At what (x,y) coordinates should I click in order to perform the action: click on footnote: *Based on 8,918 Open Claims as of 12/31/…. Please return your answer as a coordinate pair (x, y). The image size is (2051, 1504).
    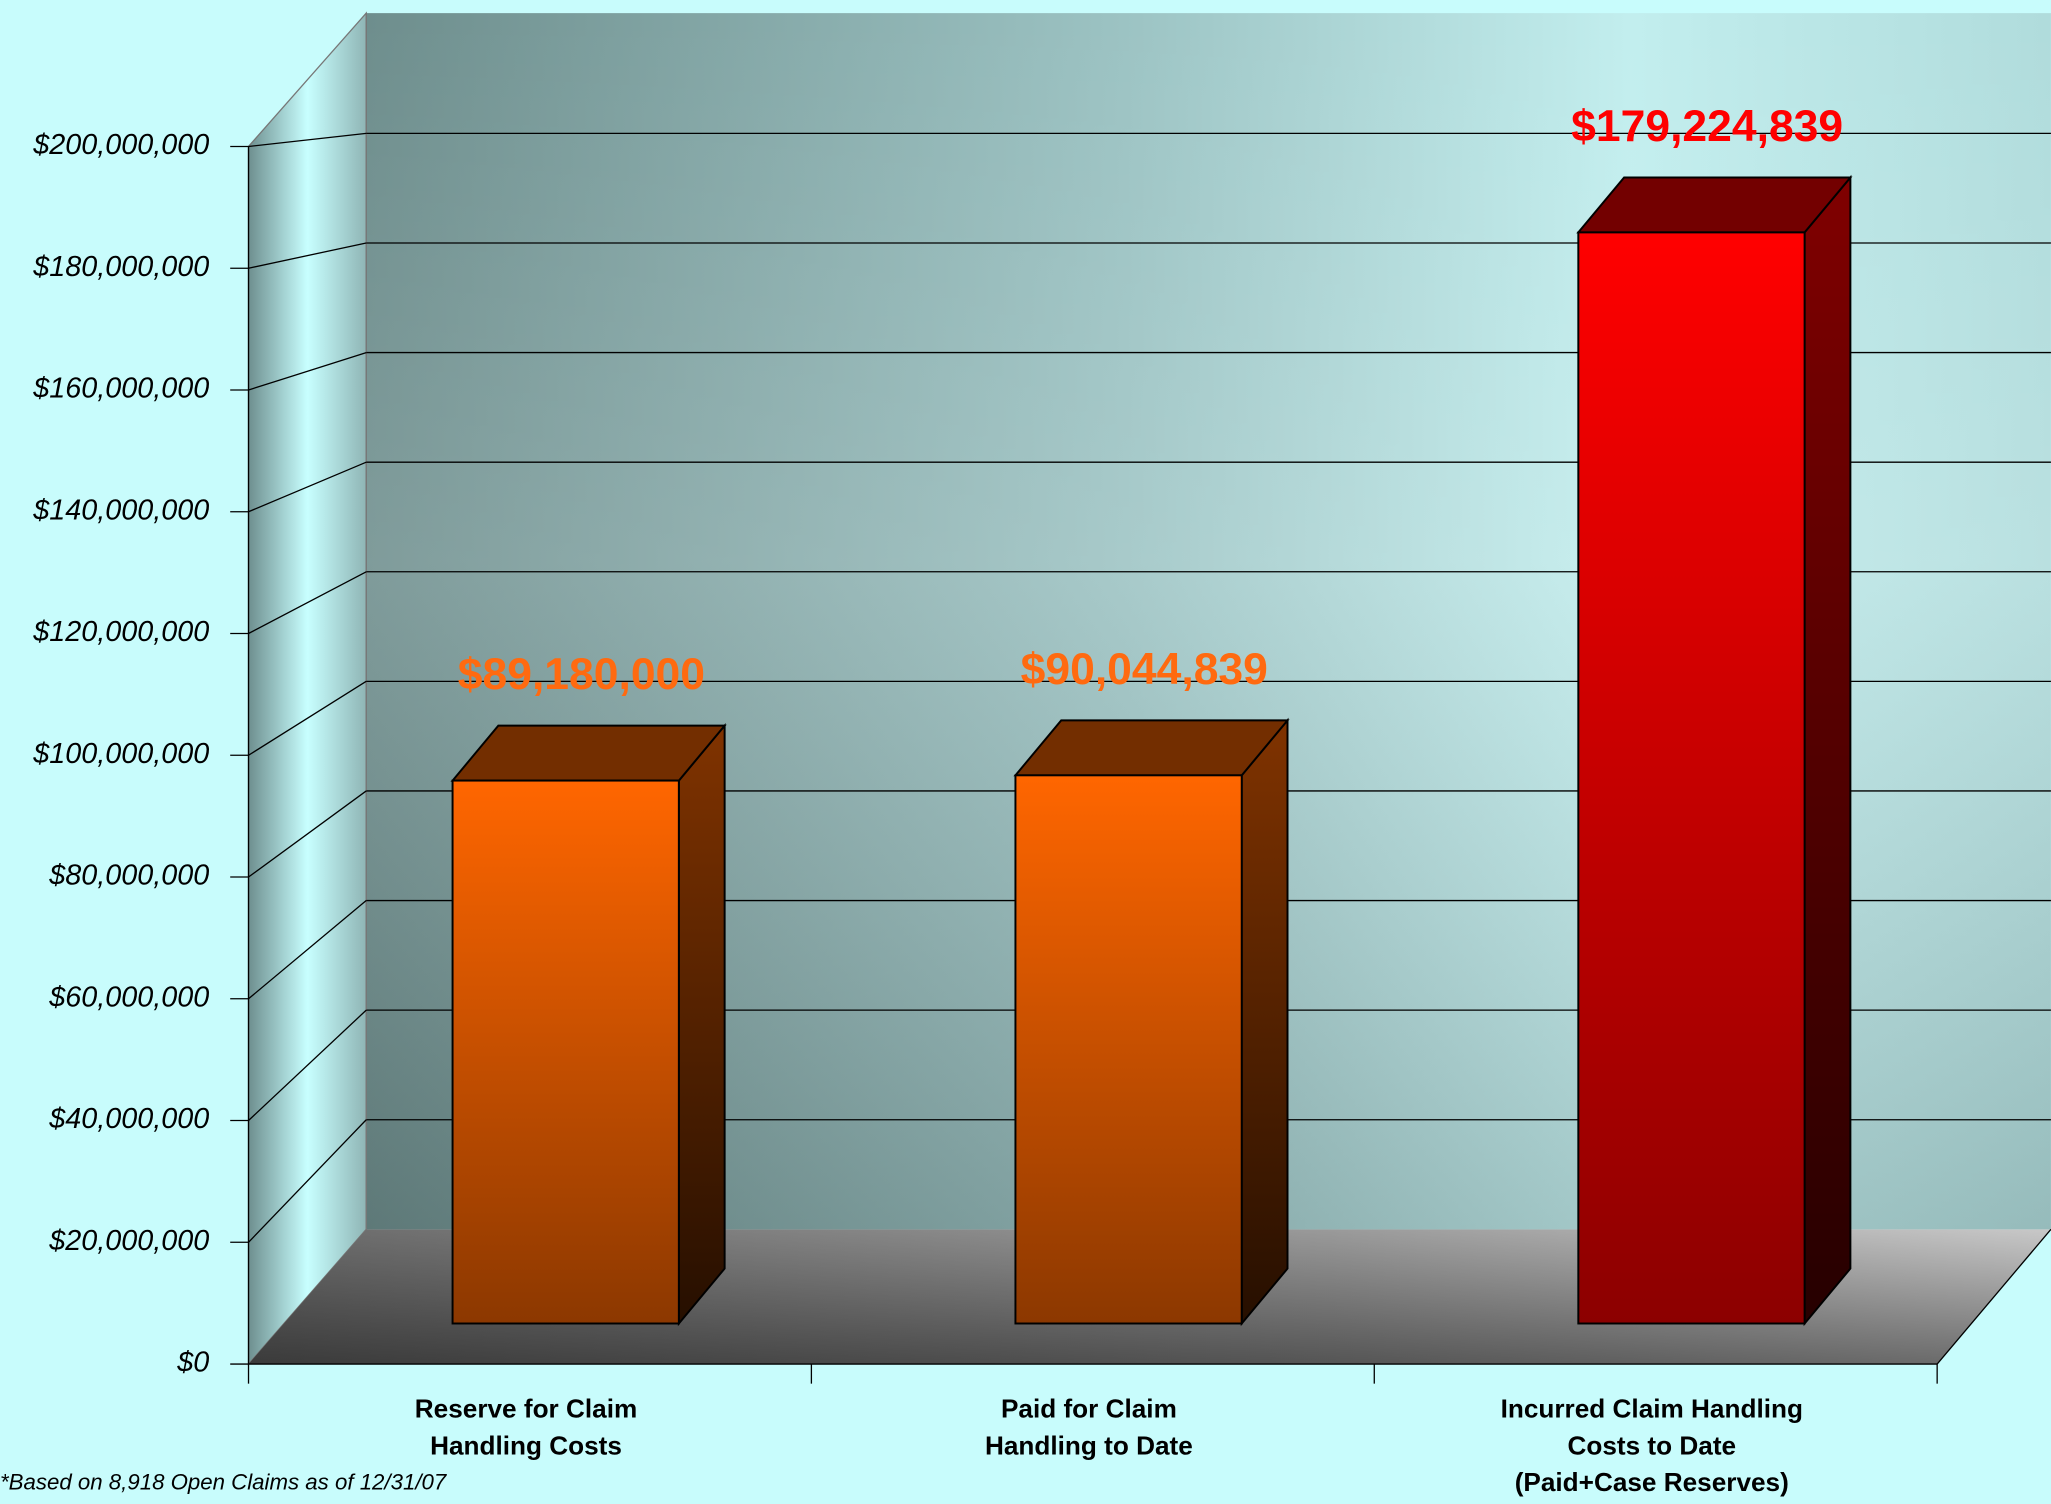
    Looking at the image, I should click on (223, 1482).